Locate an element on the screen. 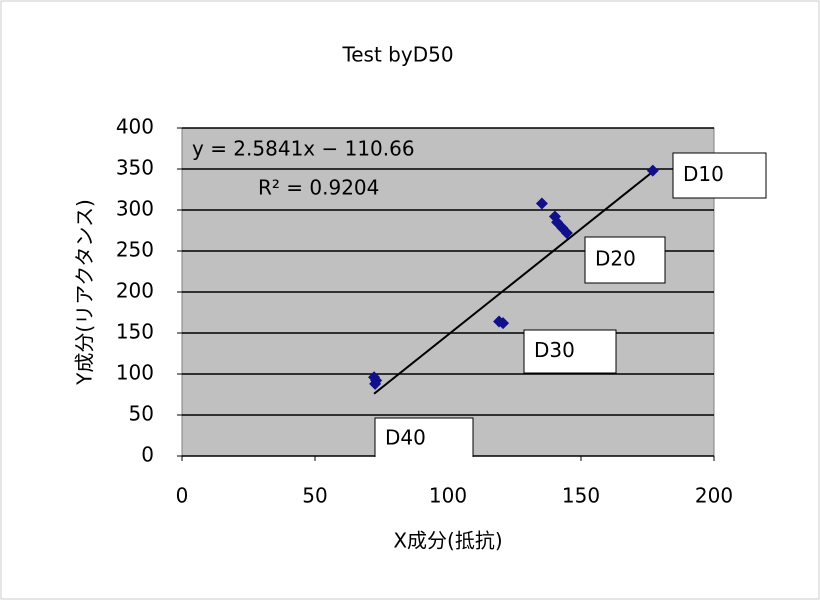  x-tick-label: 100 is located at coordinates (448, 496).